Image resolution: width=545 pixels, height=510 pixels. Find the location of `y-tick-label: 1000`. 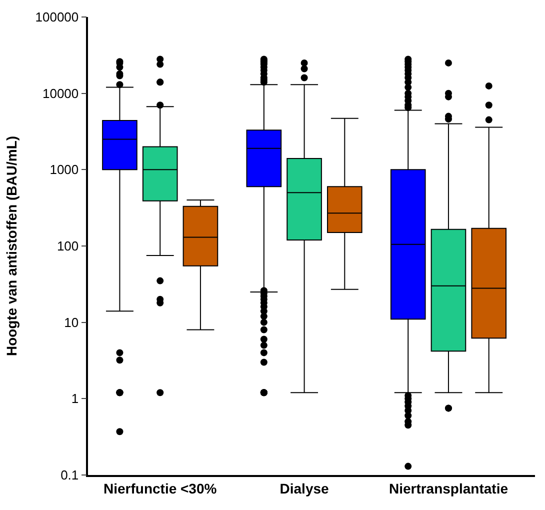

y-tick-label: 1000 is located at coordinates (64, 170).